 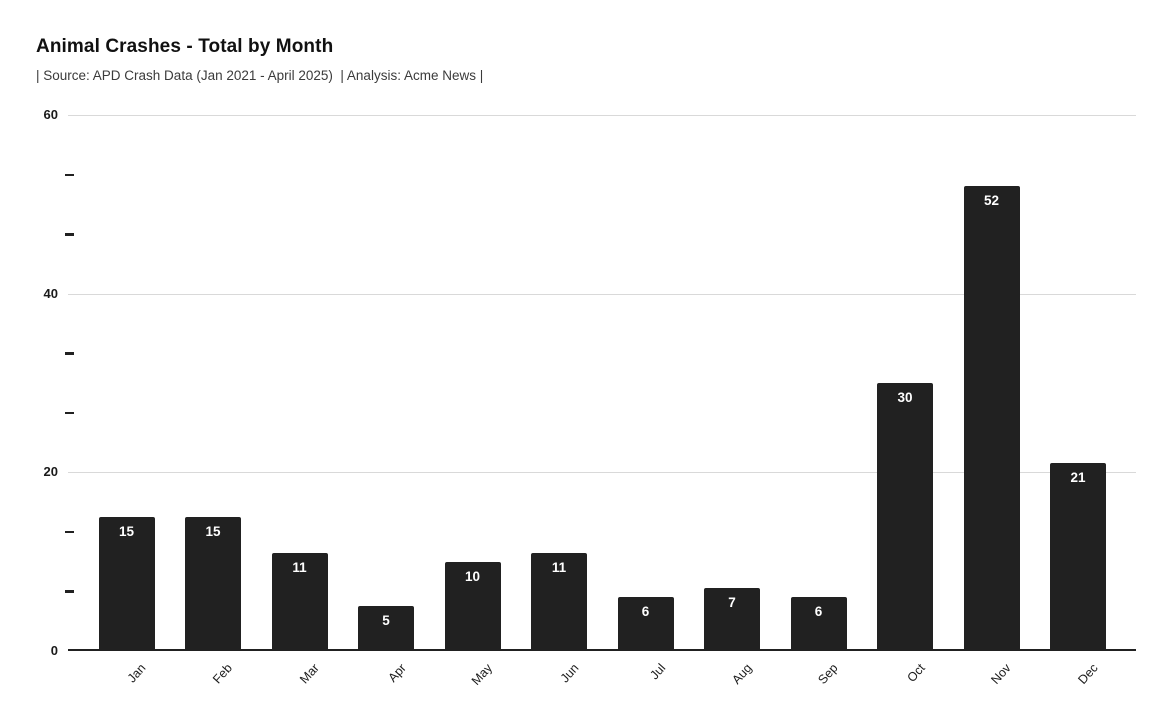 I want to click on bar-value-label-oct: 30, so click(x=905, y=397).